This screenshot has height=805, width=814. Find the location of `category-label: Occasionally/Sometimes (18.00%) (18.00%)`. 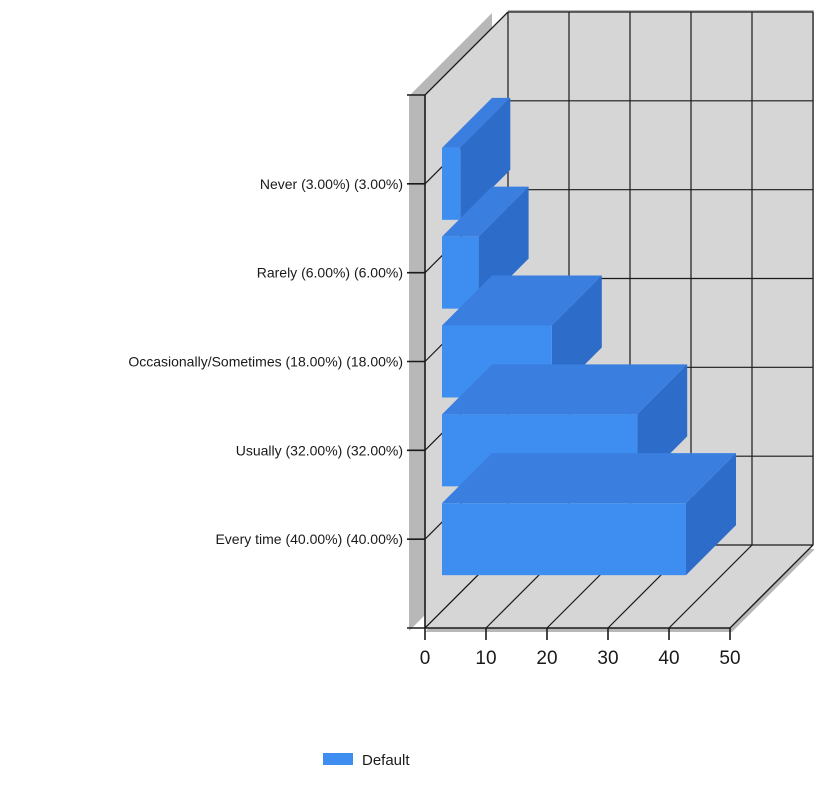

category-label: Occasionally/Sometimes (18.00%) (18.00%) is located at coordinates (265, 362).